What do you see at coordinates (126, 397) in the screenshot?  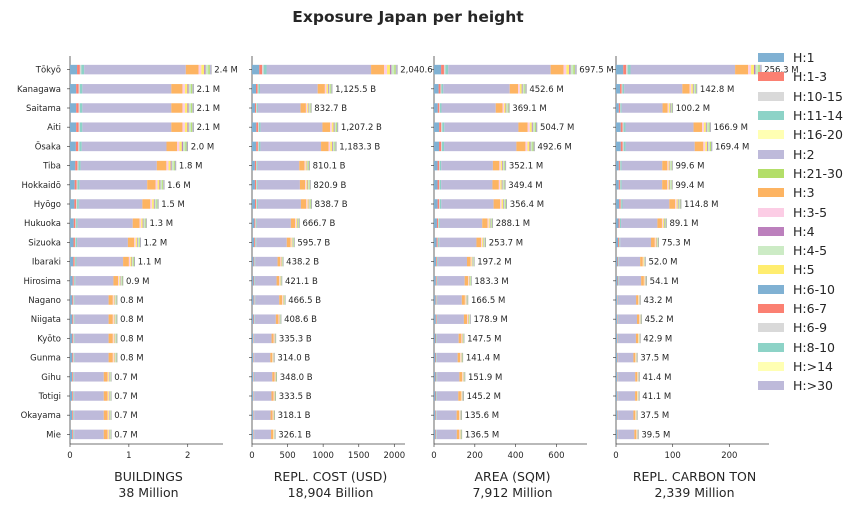 I see `bar-value-label: 0.7 M` at bounding box center [126, 397].